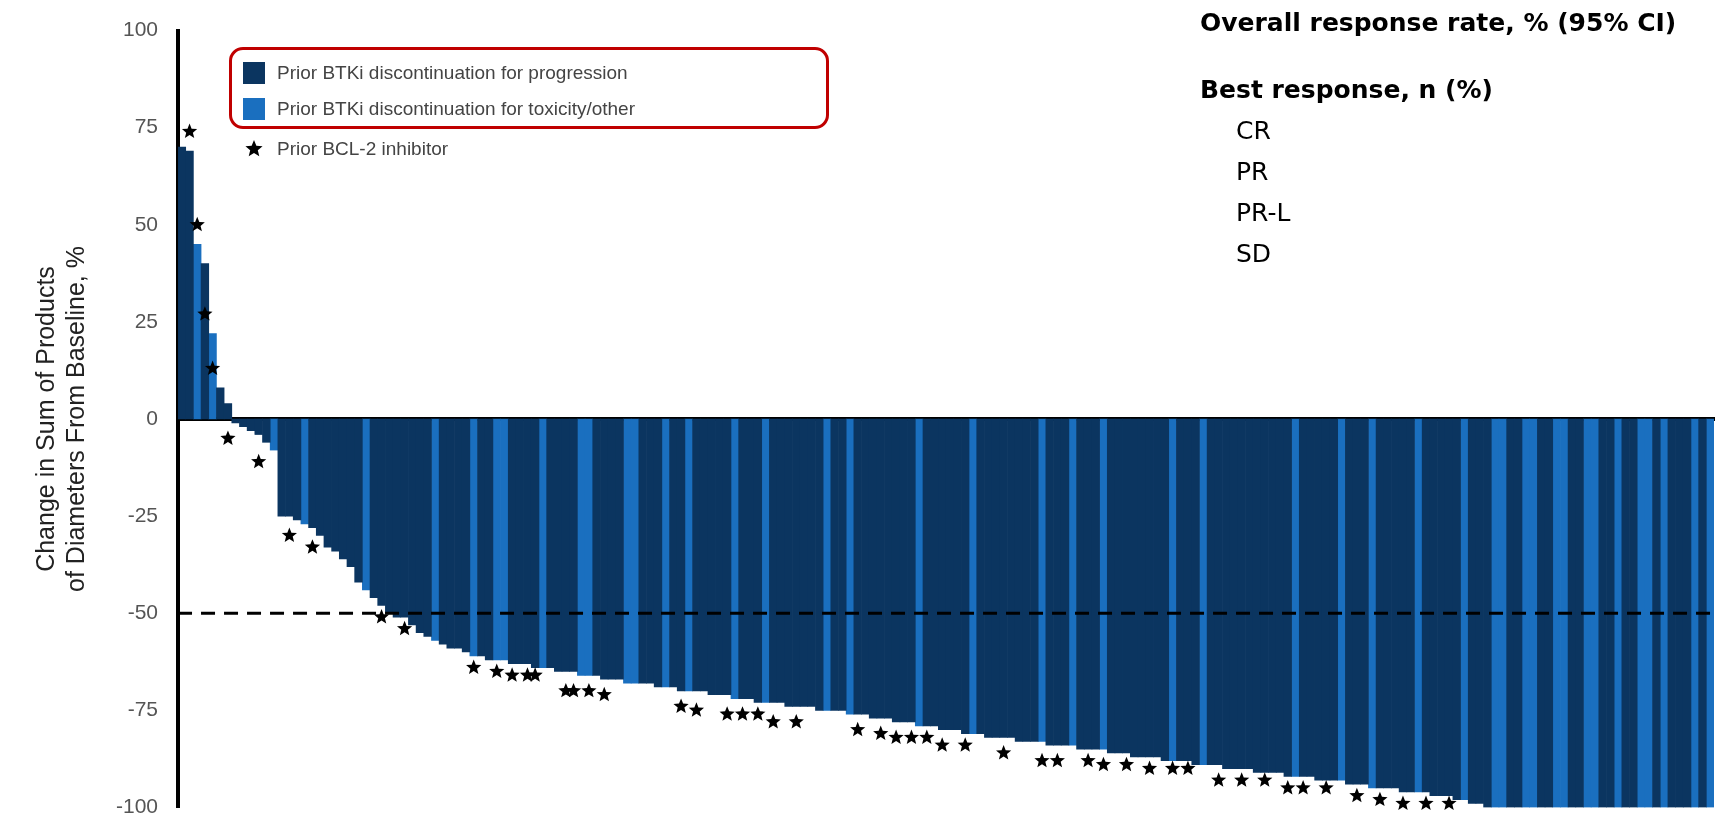  I want to click on y-tick-label: 75, so click(146, 126).